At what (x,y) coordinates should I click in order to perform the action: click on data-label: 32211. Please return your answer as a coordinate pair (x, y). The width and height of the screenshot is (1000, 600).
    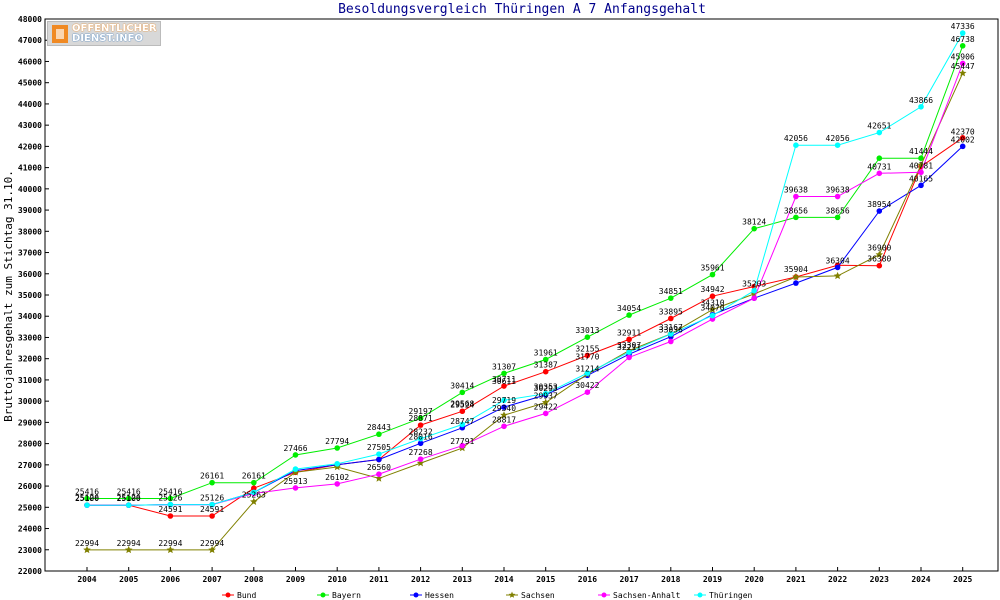
    Looking at the image, I should click on (629, 347).